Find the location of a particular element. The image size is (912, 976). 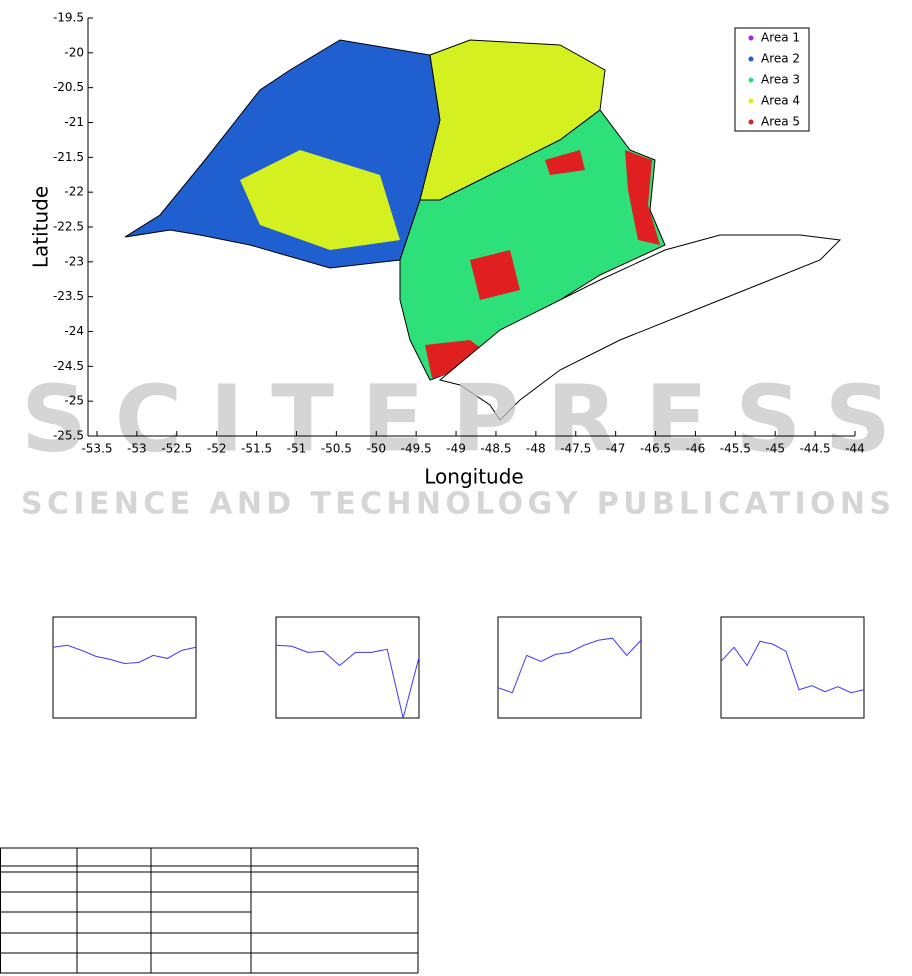

y-tick-label: -22 is located at coordinates (74, 192).